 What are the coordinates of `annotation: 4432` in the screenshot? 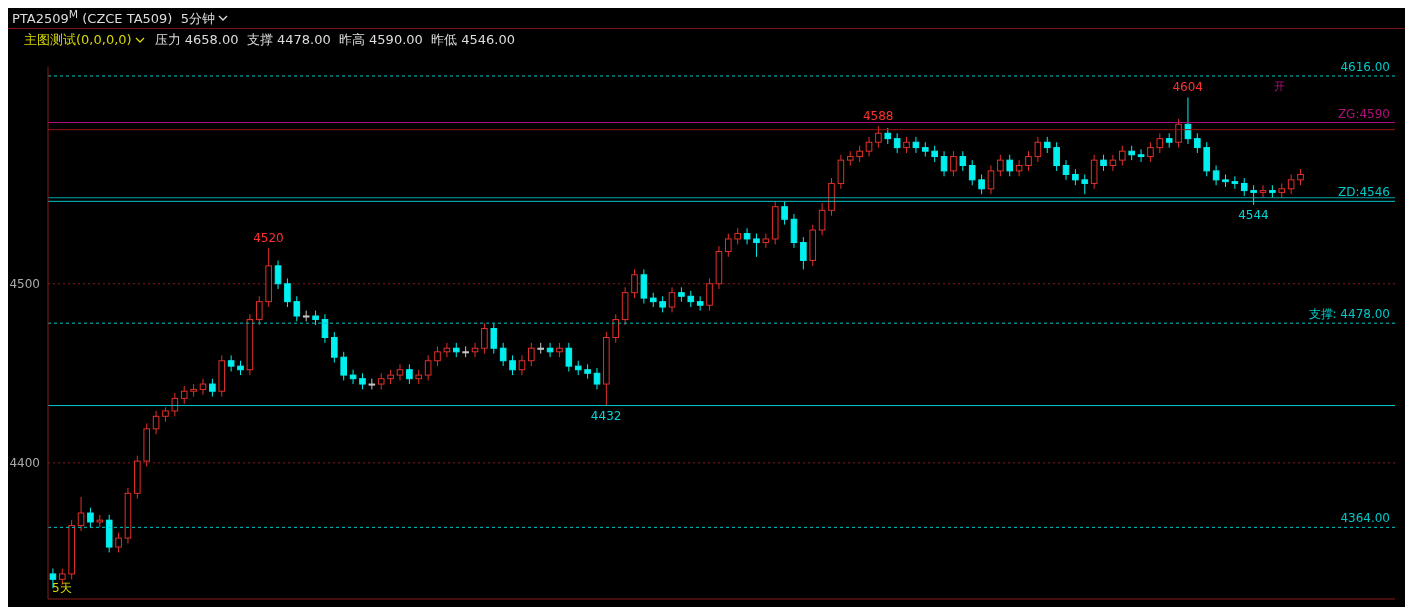 It's located at (606, 416).